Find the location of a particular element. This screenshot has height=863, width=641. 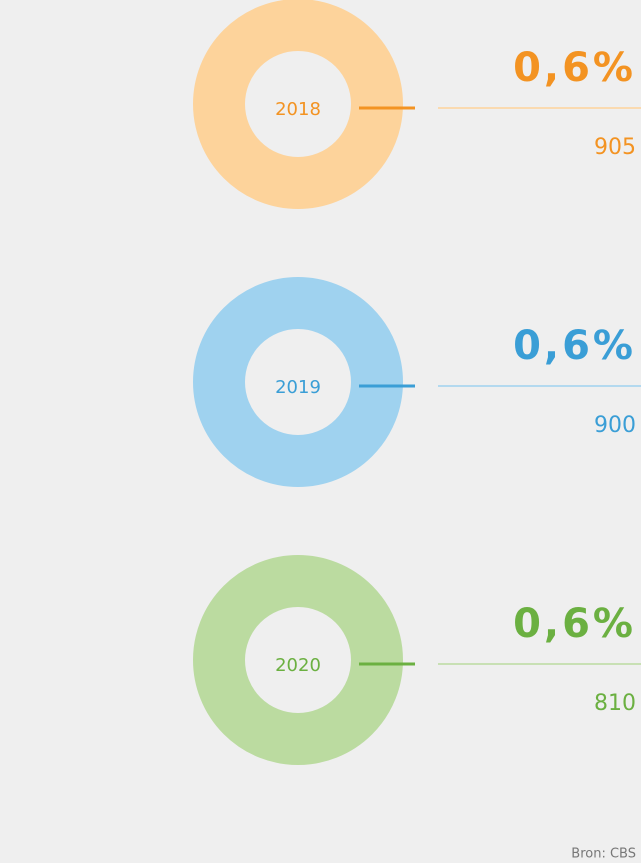

count: 900 is located at coordinates (615, 425).